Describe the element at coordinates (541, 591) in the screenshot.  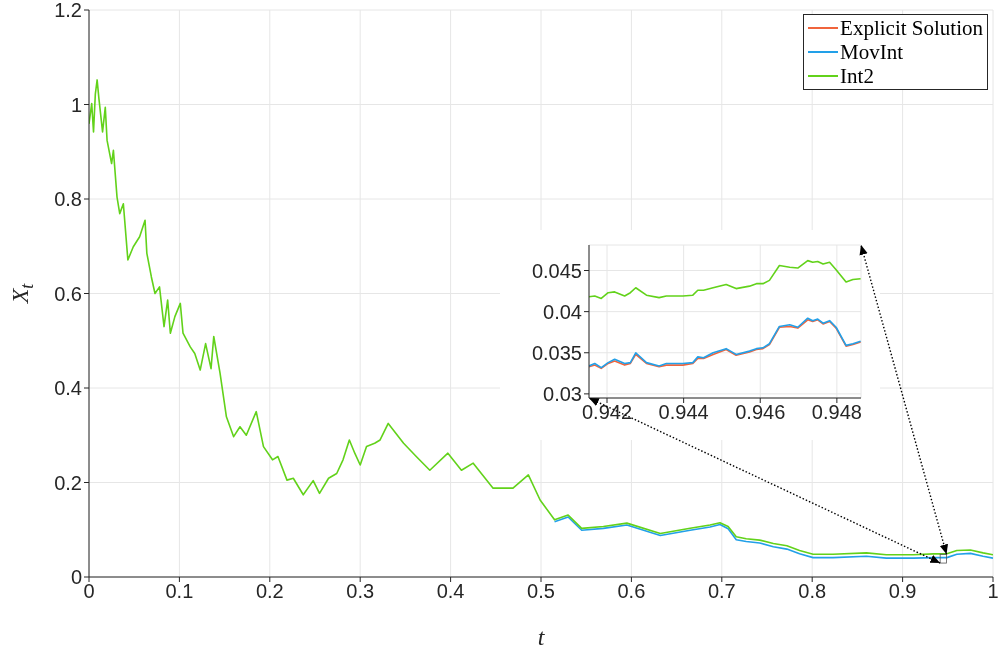
I see `x-tick-label: 0.5` at that location.